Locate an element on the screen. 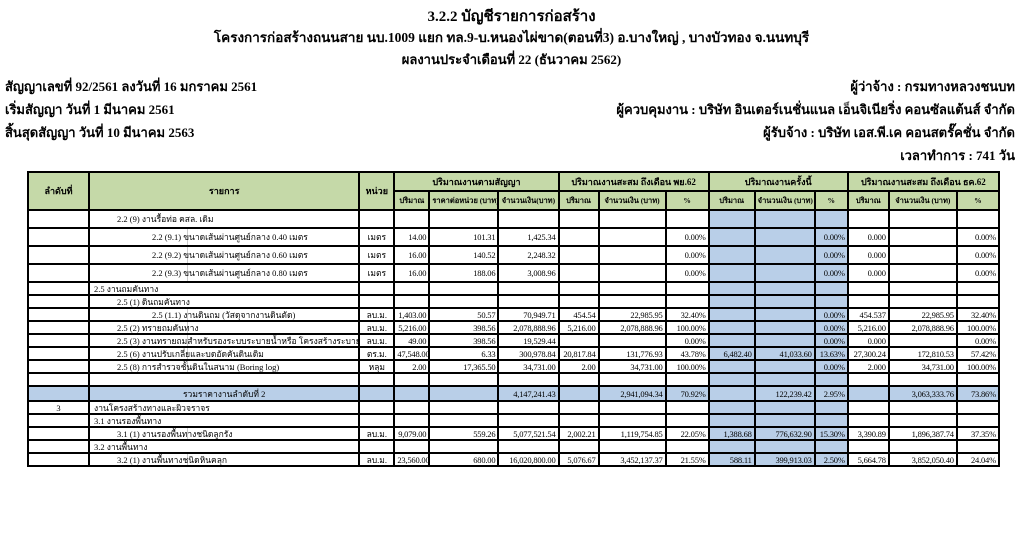  cell-c-qty is located at coordinates (412, 420).